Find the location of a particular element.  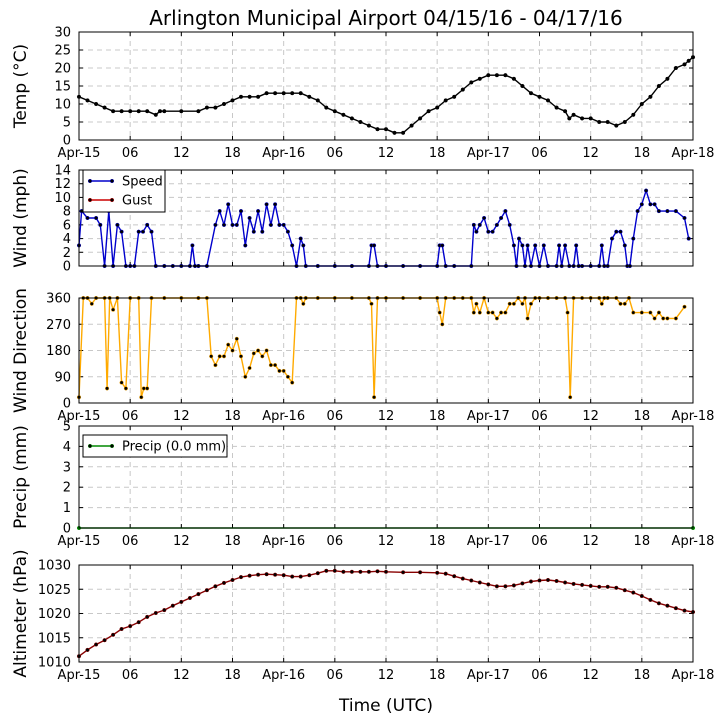

y-axis-label: Temp (°C) is located at coordinates (21, 86).